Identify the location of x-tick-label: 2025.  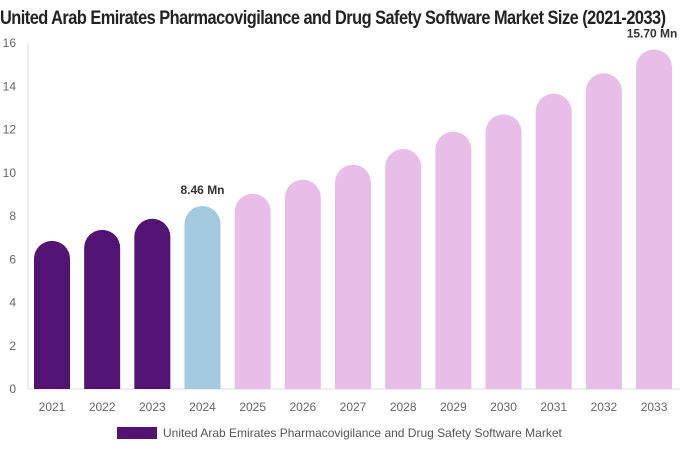
(252, 407).